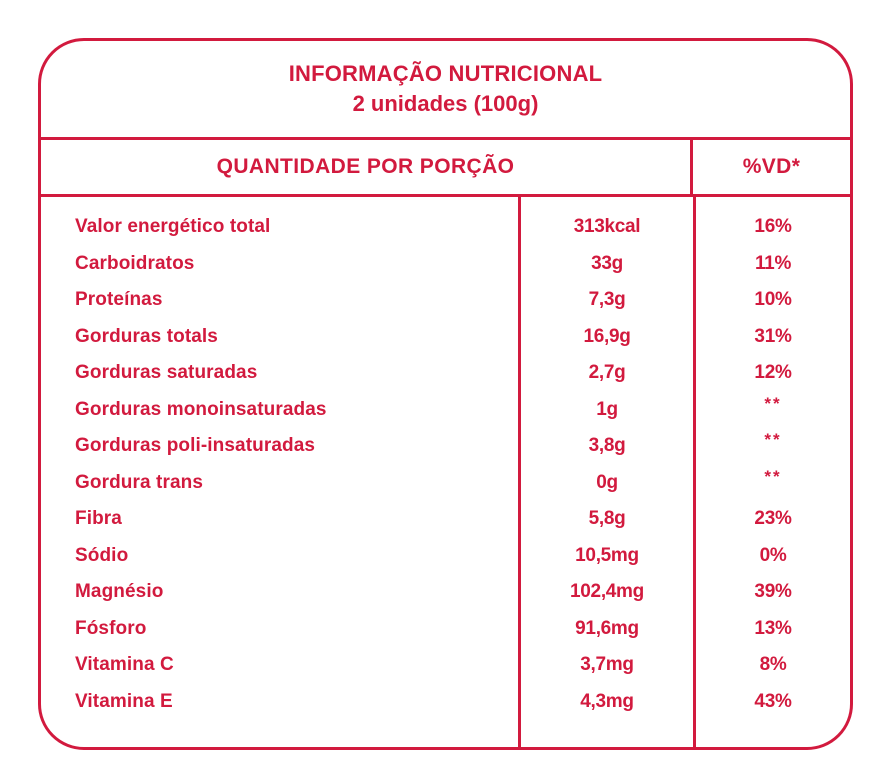  I want to click on nutrient-name: Fósforo, so click(111, 628).